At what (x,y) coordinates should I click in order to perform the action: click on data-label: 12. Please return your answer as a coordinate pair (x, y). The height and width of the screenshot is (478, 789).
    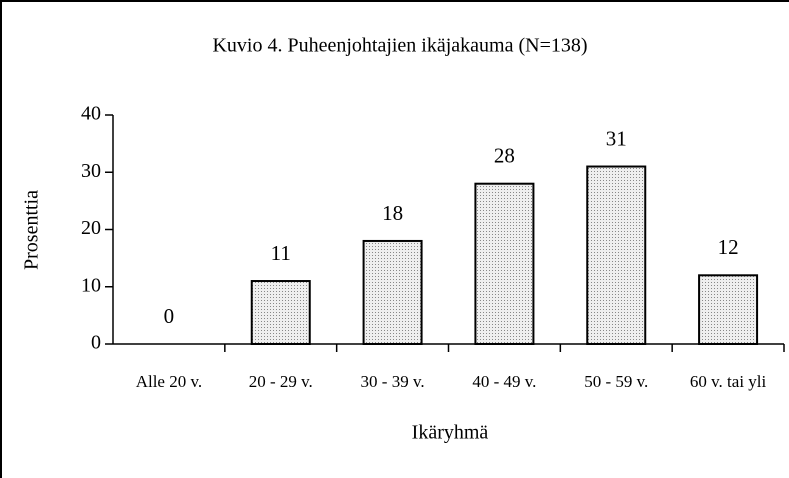
    Looking at the image, I should click on (728, 247).